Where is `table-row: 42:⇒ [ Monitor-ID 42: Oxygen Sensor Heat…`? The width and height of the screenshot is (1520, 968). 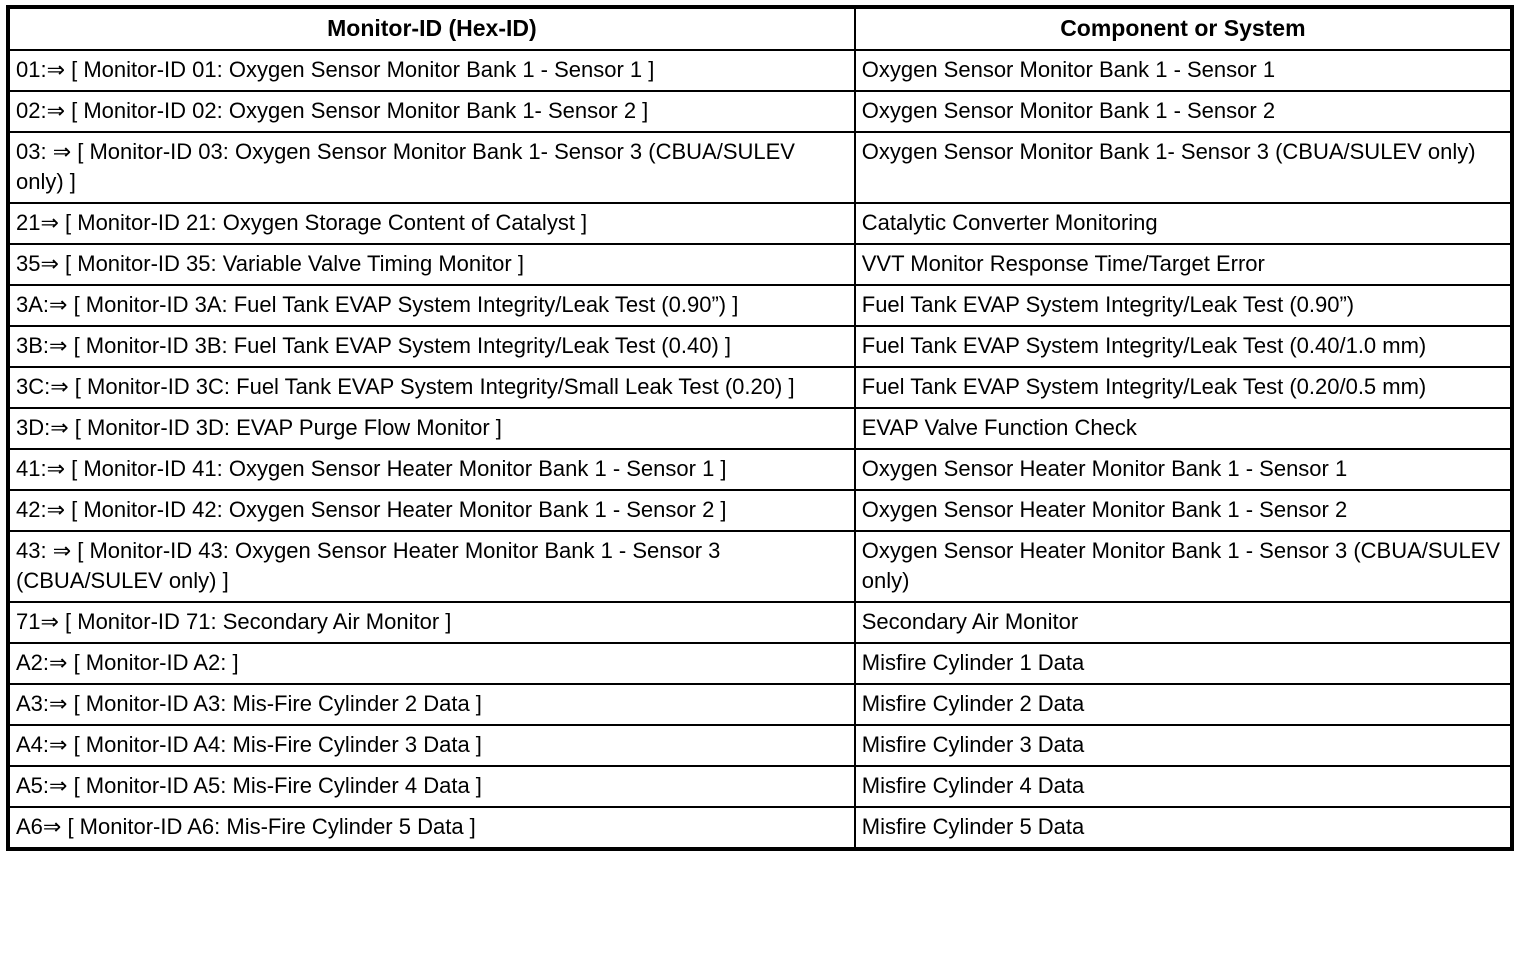
table-row: 42:⇒ [ Monitor-ID 42: Oxygen Sensor Heat… is located at coordinates (760, 510).